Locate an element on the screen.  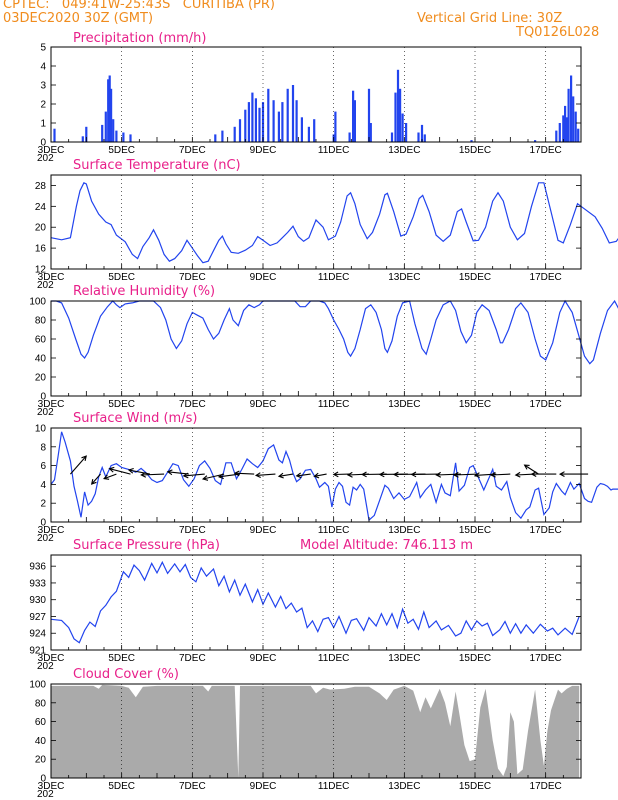
wind-x-tick-label: 5DEC is located at coordinates (121, 530).